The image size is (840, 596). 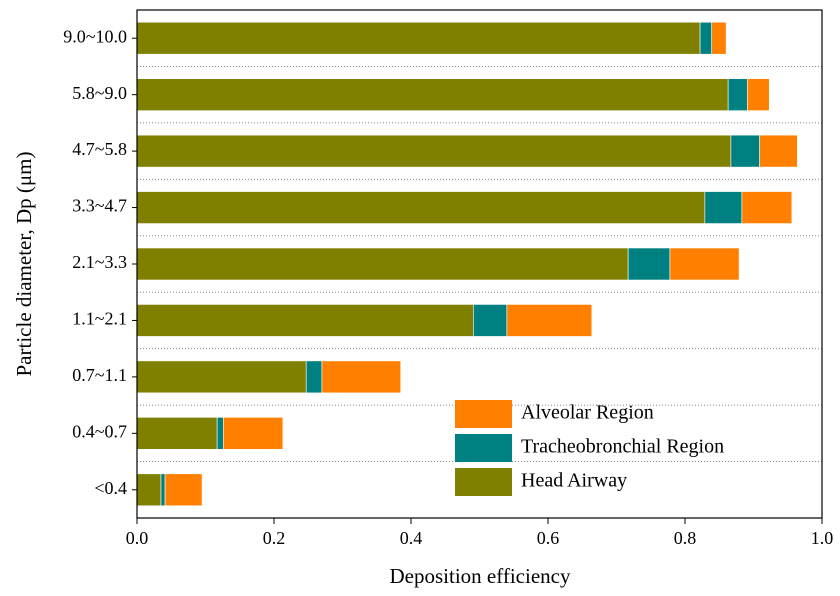 I want to click on x-tick-label: 0.0, so click(x=137, y=538).